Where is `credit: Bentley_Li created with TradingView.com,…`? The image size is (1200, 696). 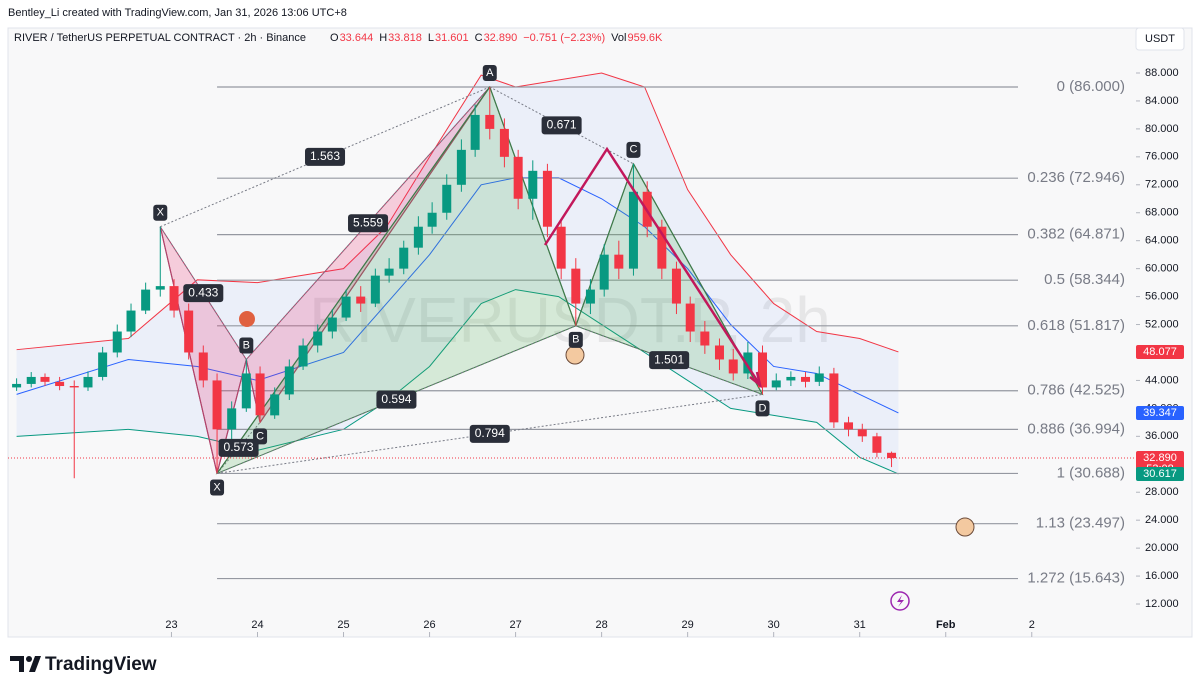 credit: Bentley_Li created with TradingView.com,… is located at coordinates (177, 13).